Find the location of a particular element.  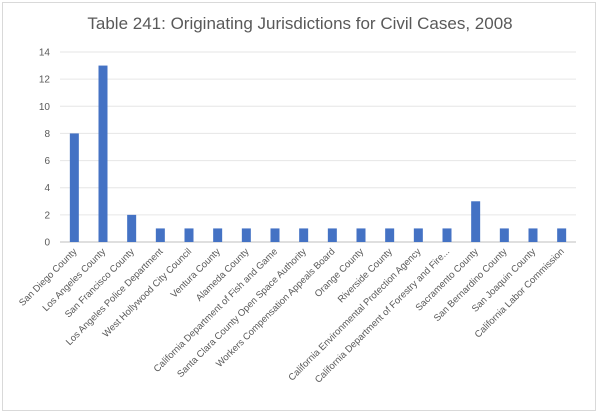

y-tick-label: 10 is located at coordinates (45, 107).